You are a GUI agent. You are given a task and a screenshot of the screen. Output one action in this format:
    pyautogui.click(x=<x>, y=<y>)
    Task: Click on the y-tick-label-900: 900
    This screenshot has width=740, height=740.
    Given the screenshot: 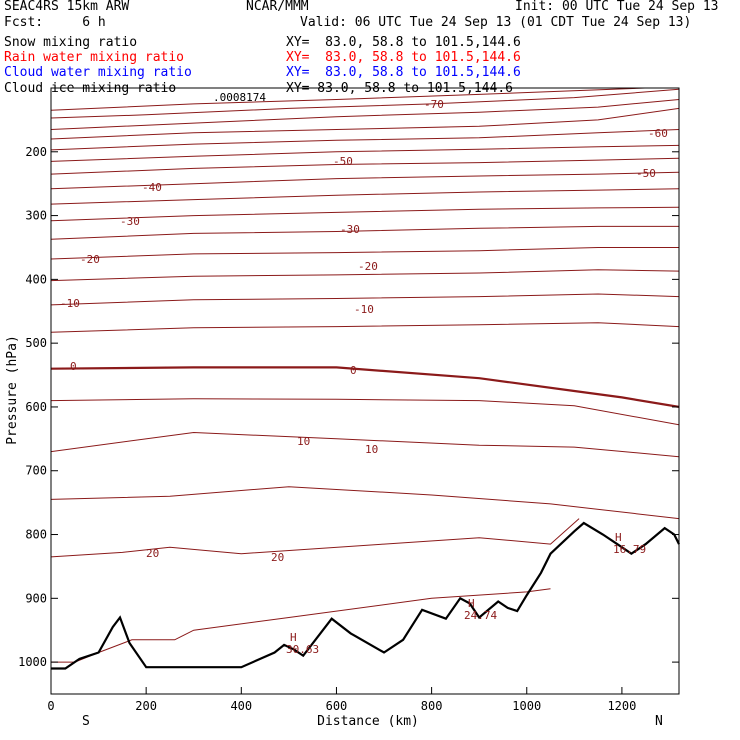 What is the action you would take?
    pyautogui.click(x=36, y=598)
    